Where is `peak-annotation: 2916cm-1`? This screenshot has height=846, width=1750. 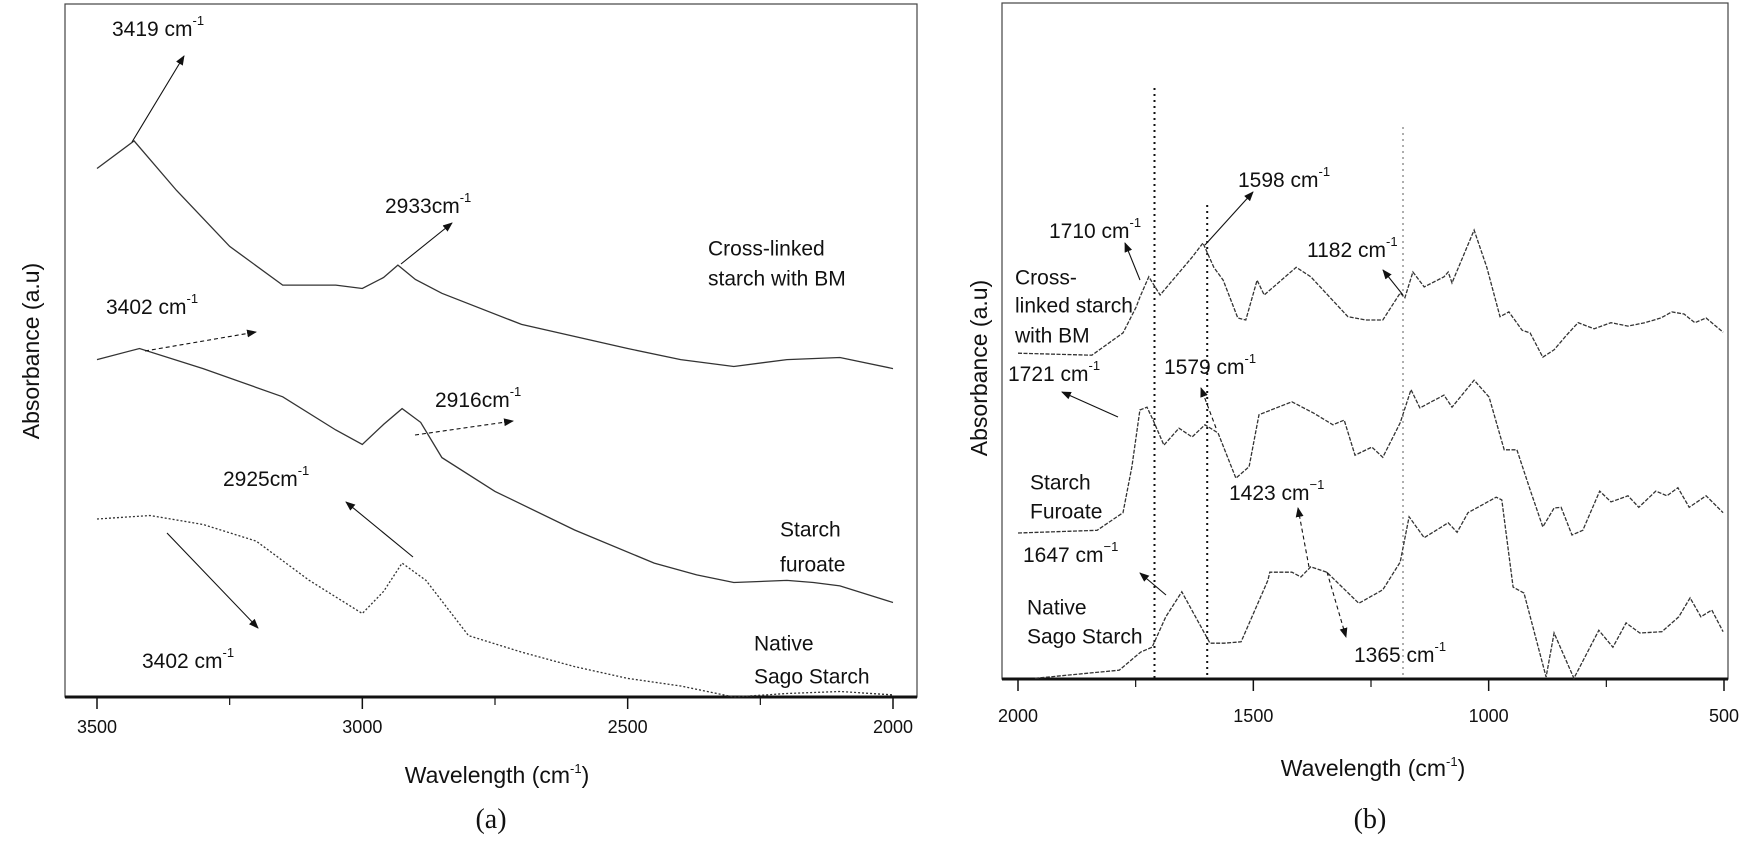 peak-annotation: 2916cm-1 is located at coordinates (478, 398).